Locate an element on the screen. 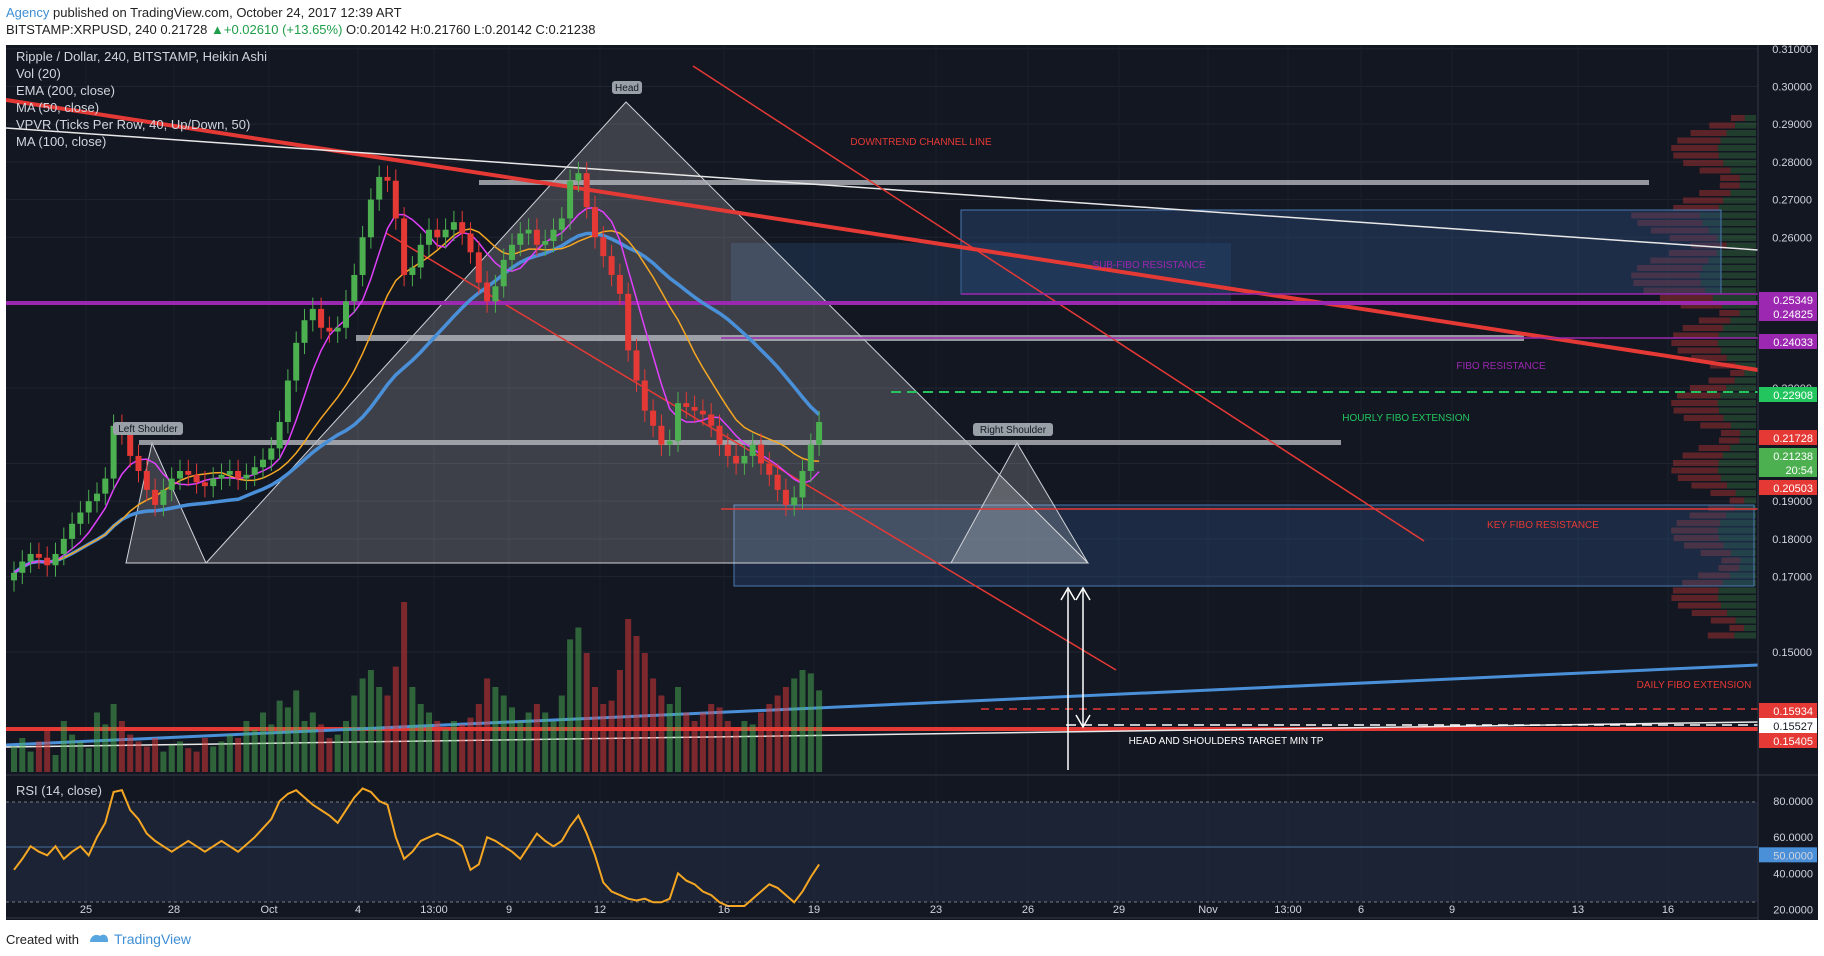 The width and height of the screenshot is (1824, 956). ohlc-high-label: H: is located at coordinates (417, 29).